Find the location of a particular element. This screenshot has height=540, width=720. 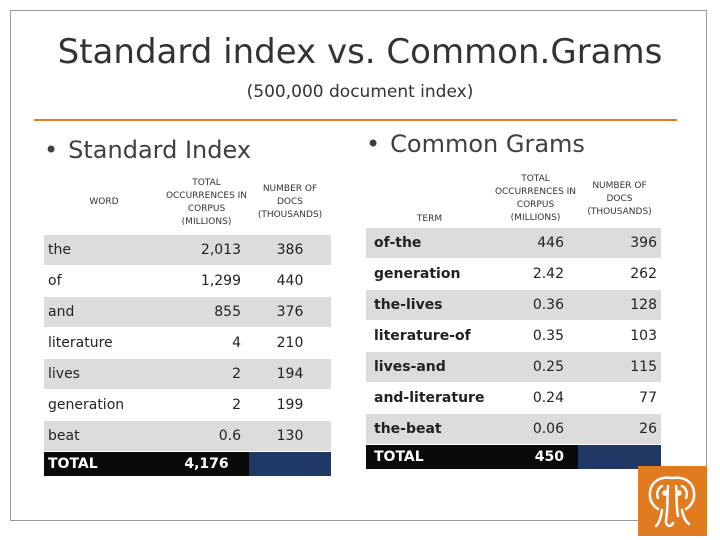

elephant-logo is located at coordinates (672, 501).